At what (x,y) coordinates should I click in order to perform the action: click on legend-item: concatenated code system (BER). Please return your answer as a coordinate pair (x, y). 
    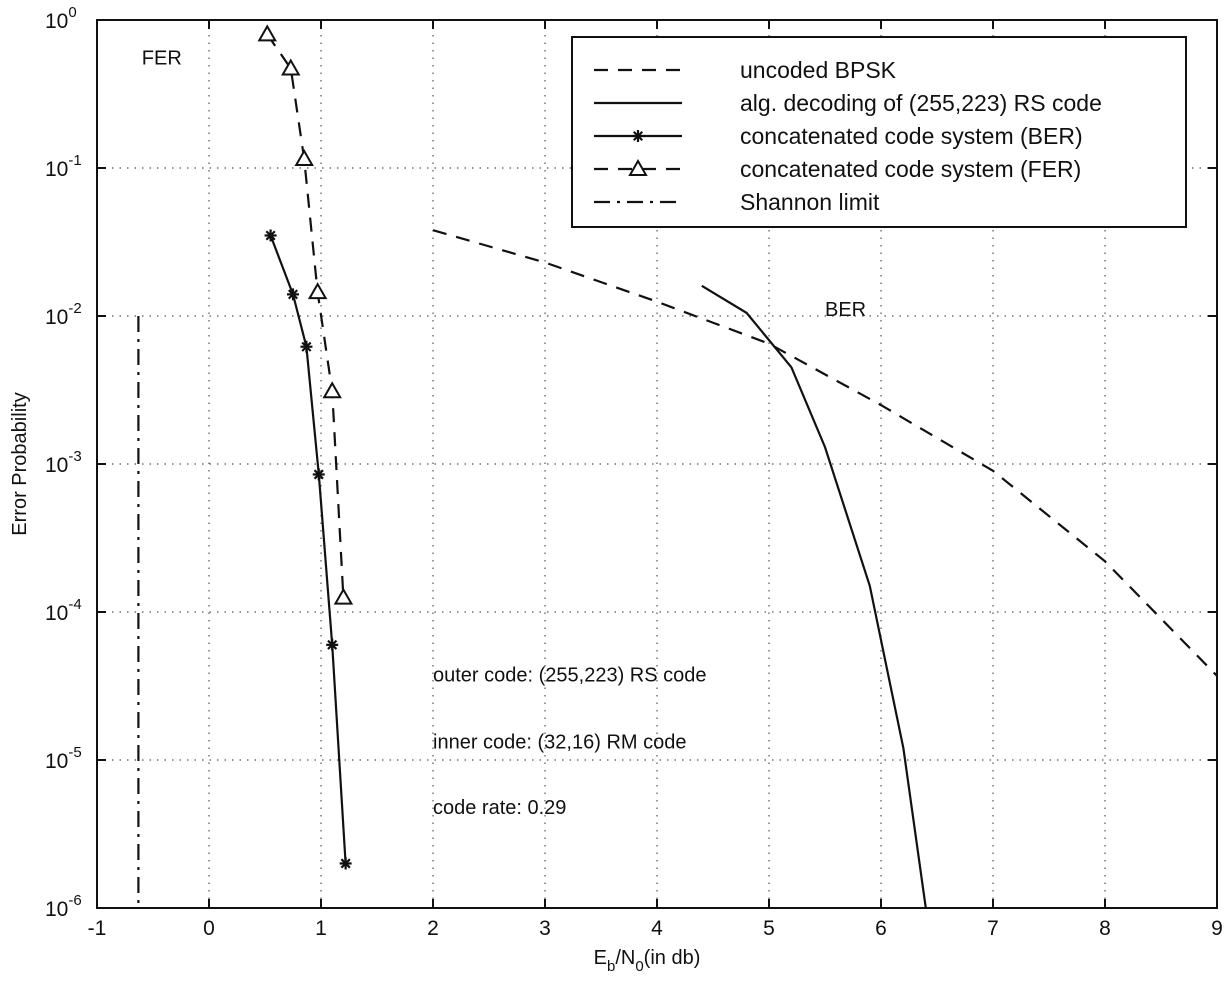
    Looking at the image, I should click on (838, 136).